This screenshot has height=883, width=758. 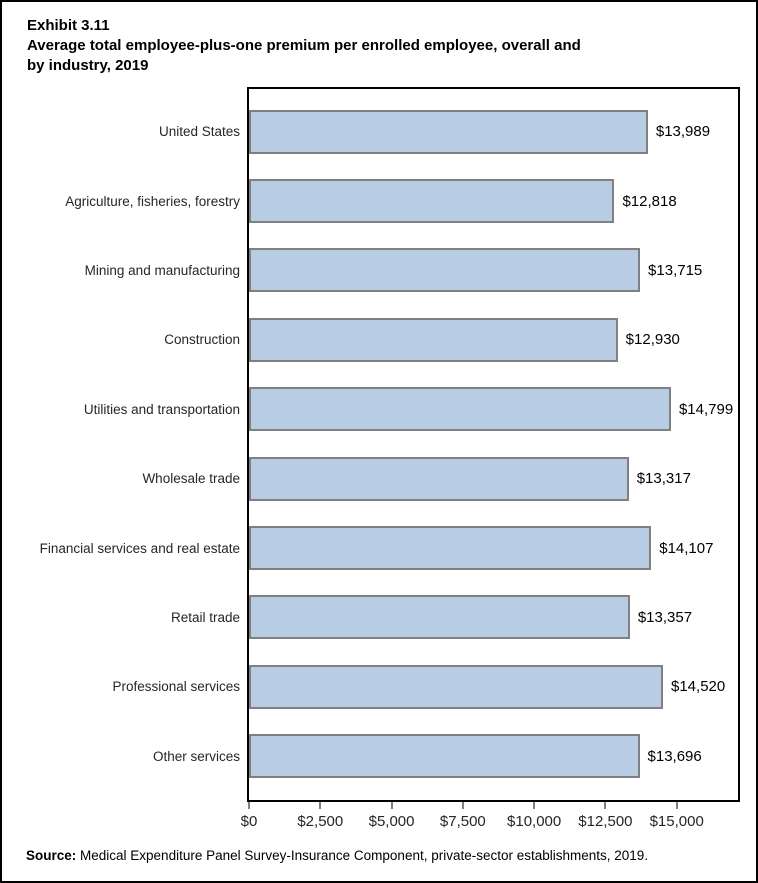 What do you see at coordinates (205, 617) in the screenshot?
I see `category-label: Retail trade` at bounding box center [205, 617].